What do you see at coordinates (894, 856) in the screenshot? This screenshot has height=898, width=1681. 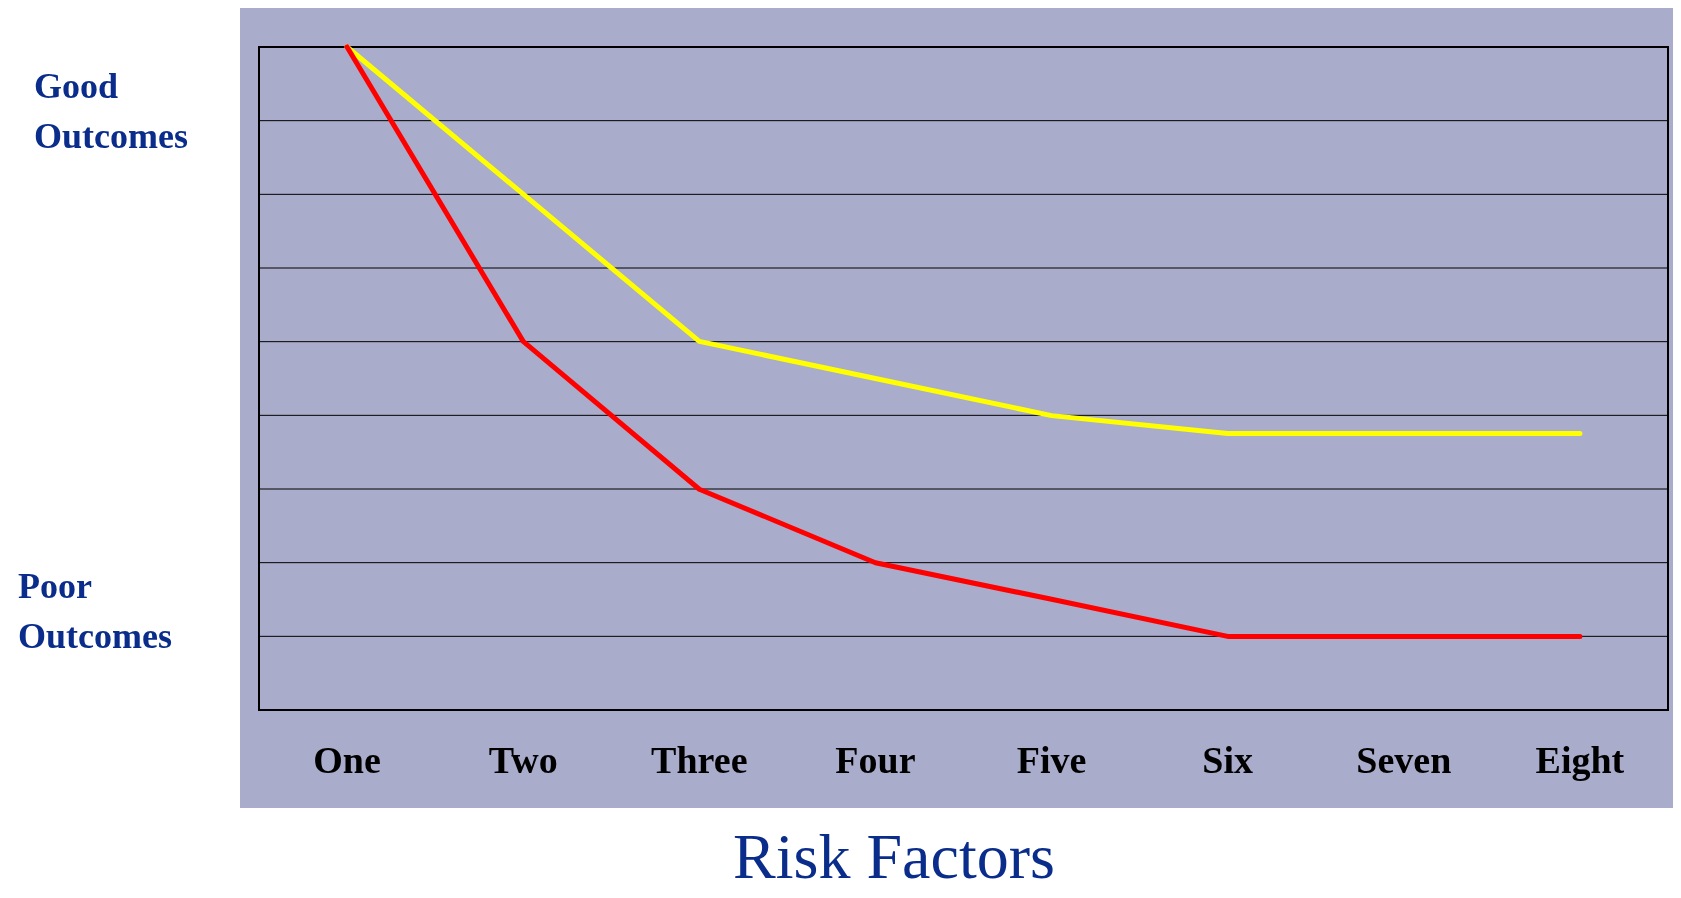 I see `x-axis-title: Risk Factors` at bounding box center [894, 856].